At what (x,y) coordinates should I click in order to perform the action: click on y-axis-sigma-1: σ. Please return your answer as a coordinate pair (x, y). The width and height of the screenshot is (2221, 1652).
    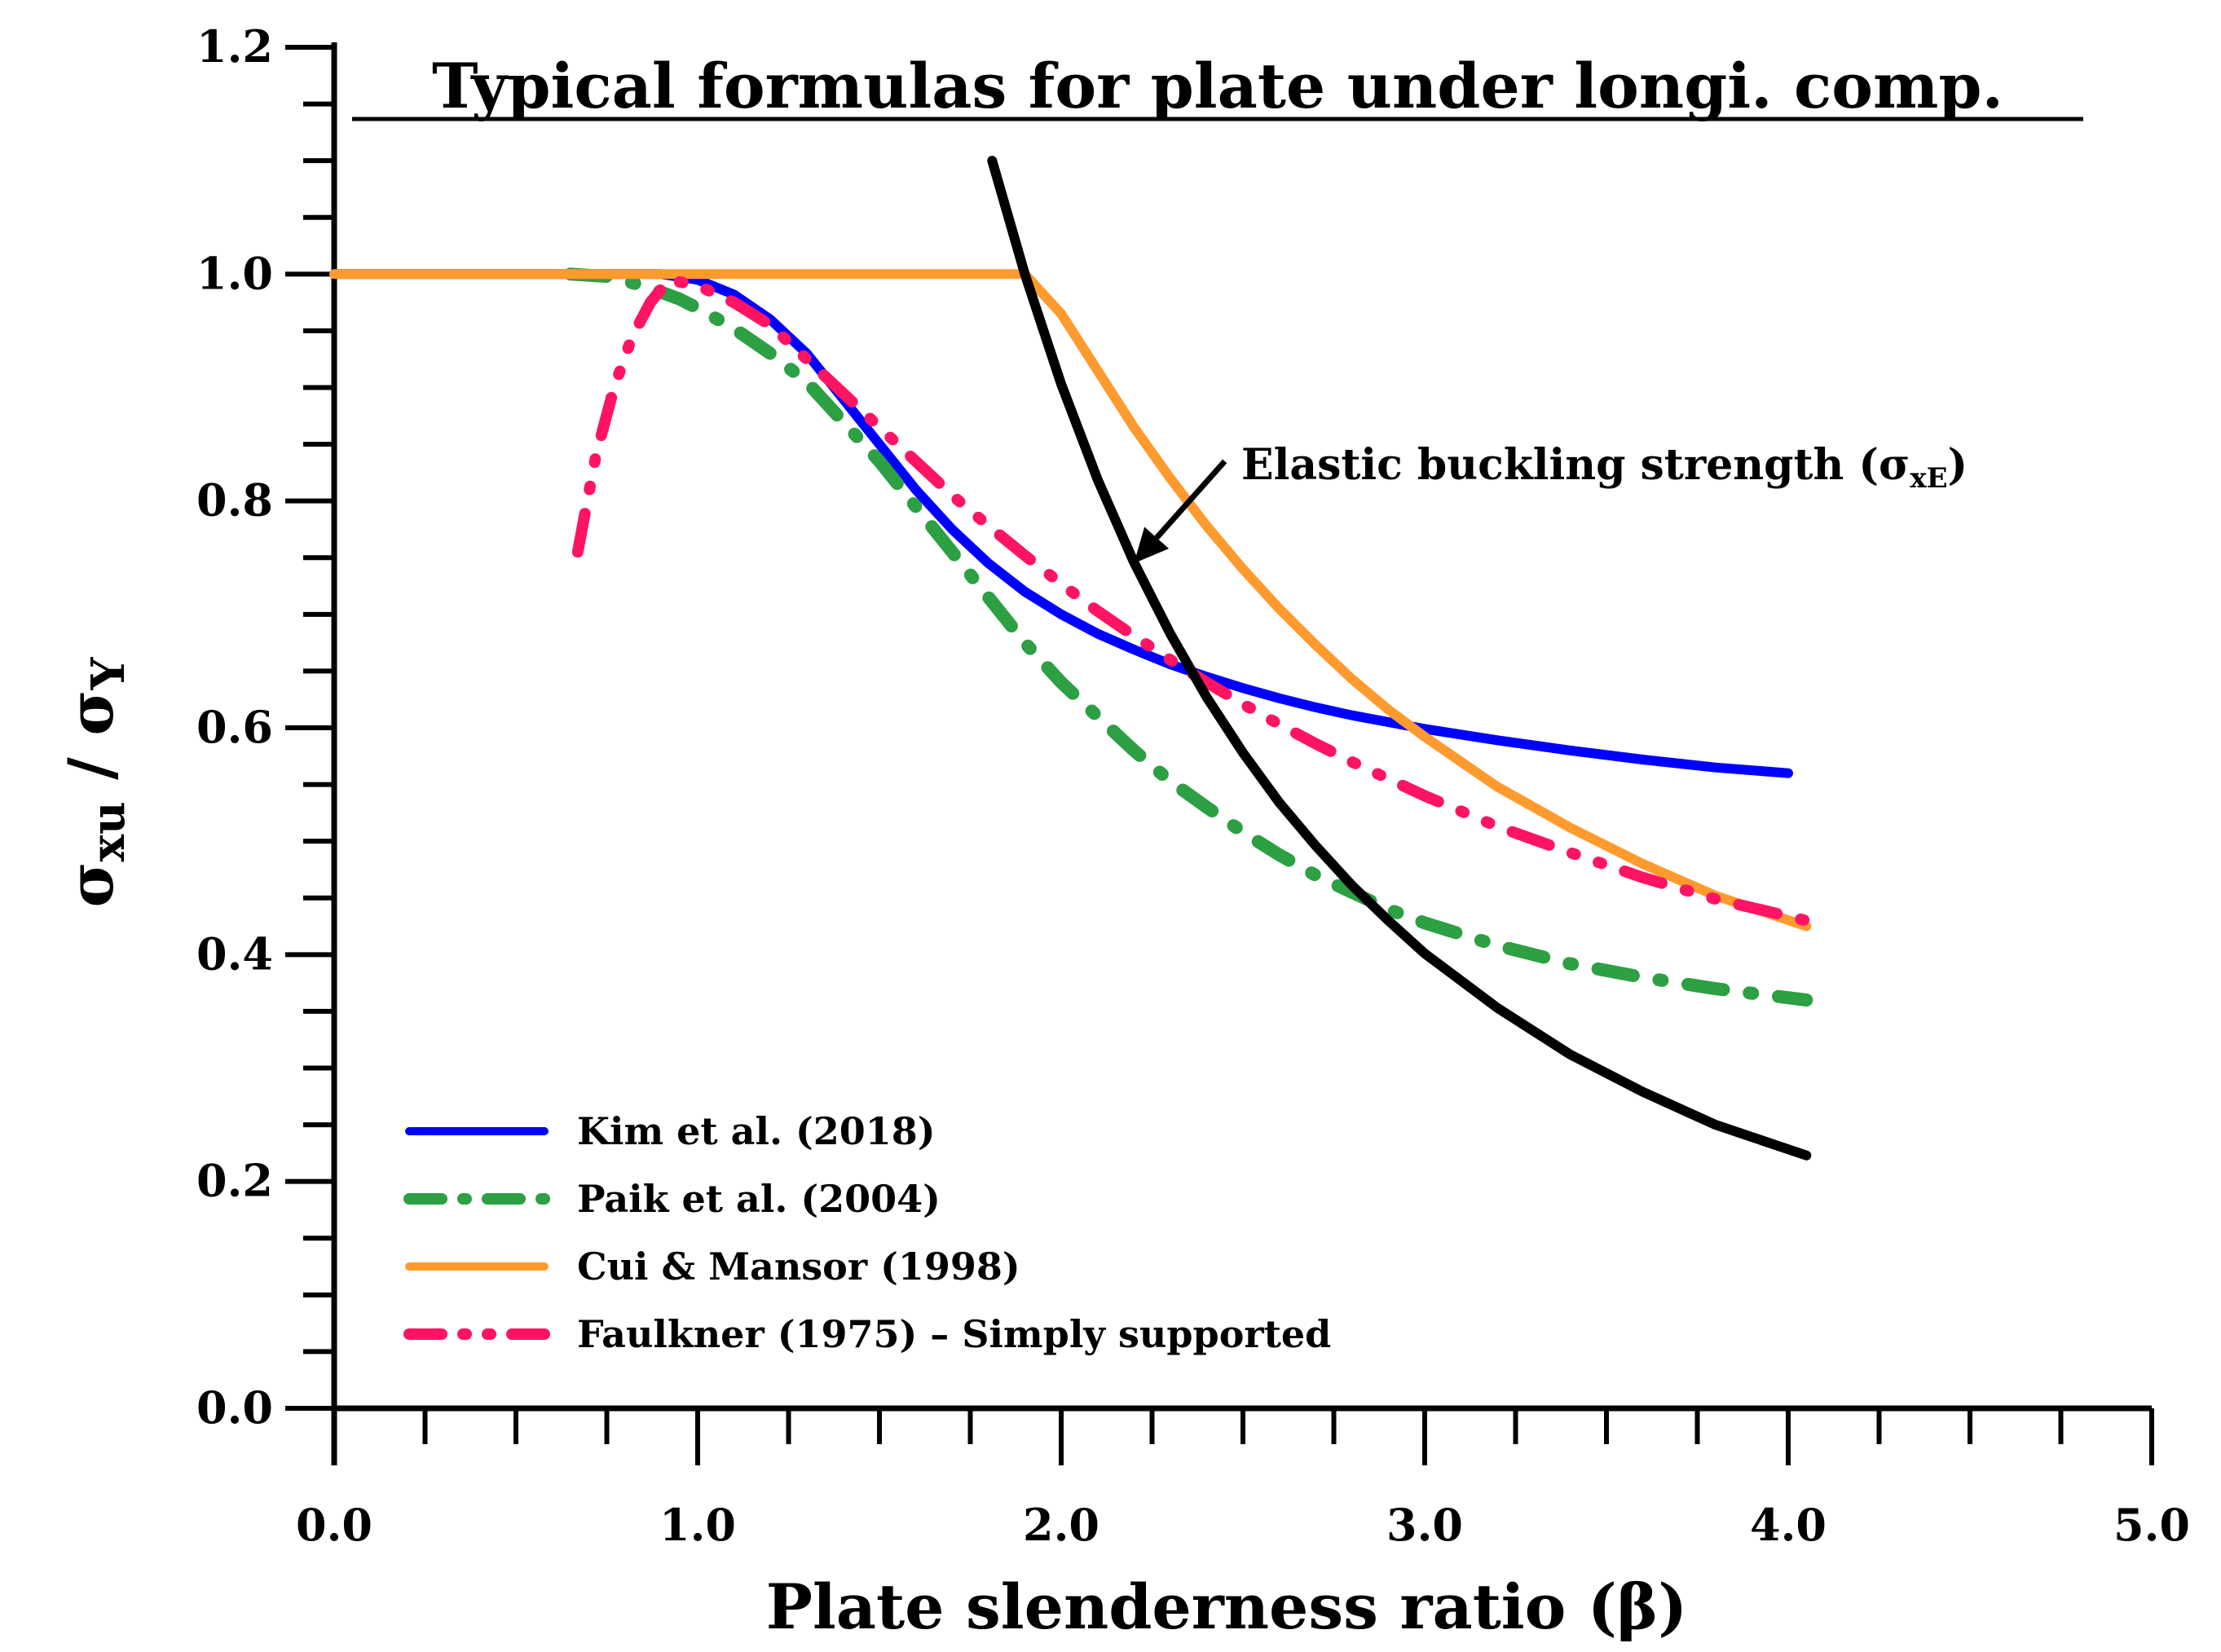
    Looking at the image, I should click on (91, 884).